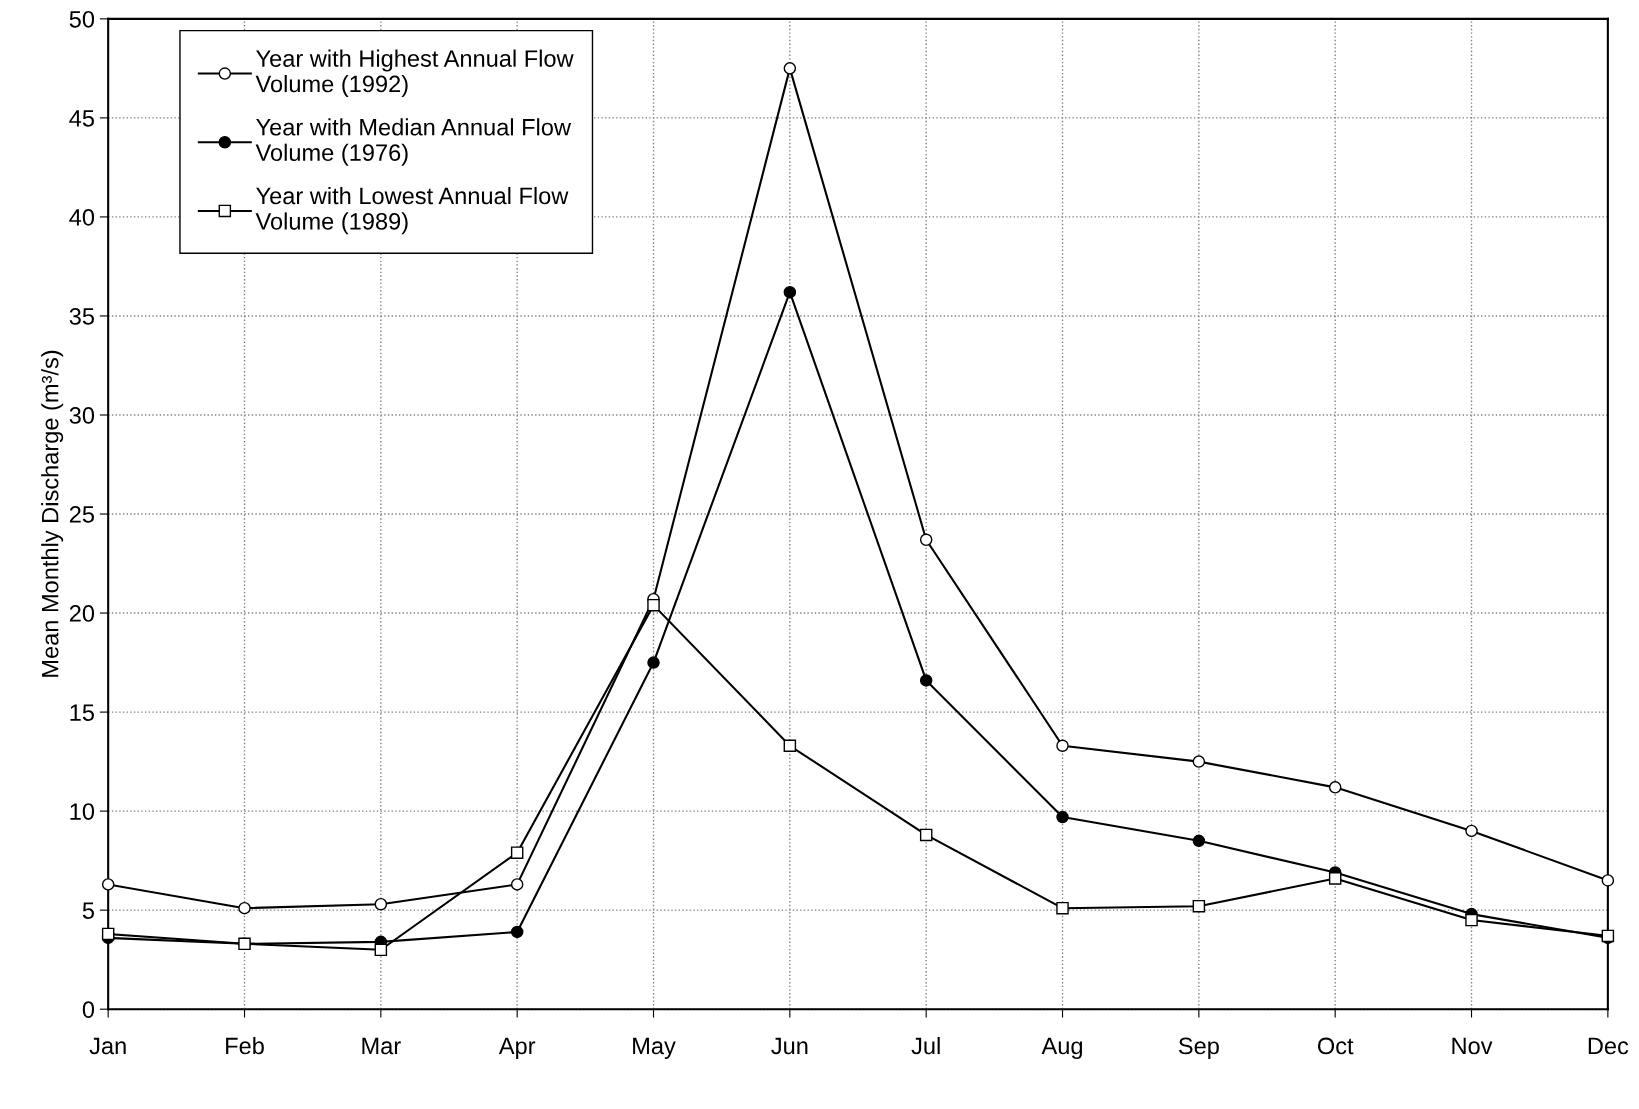 Image resolution: width=1639 pixels, height=1109 pixels. Describe the element at coordinates (413, 142) in the screenshot. I see `legend-label: Year with Median Annual Flow Volume (1976)` at that location.